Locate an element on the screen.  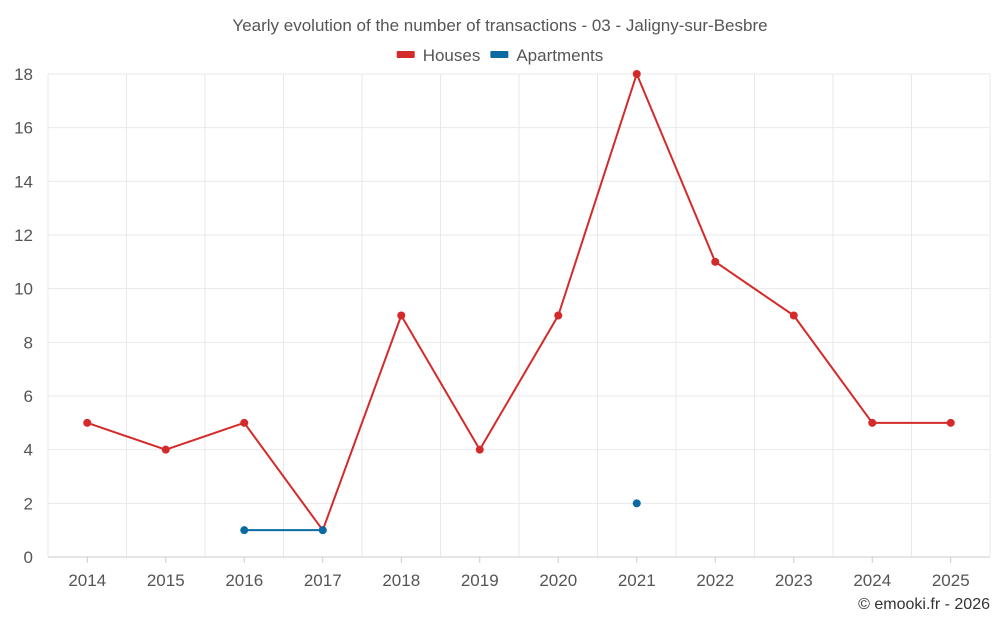
data-point-apartments-2021 is located at coordinates (636, 503).